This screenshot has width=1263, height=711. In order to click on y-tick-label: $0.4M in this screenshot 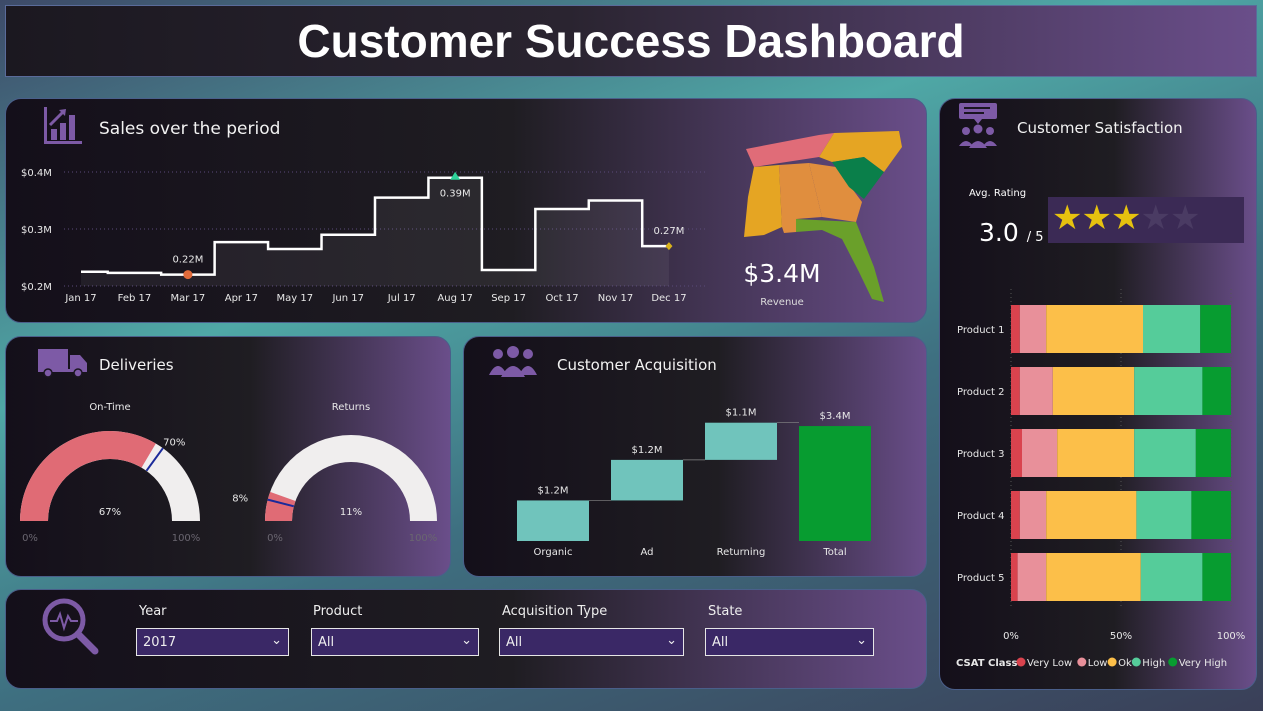, I will do `click(36, 173)`.